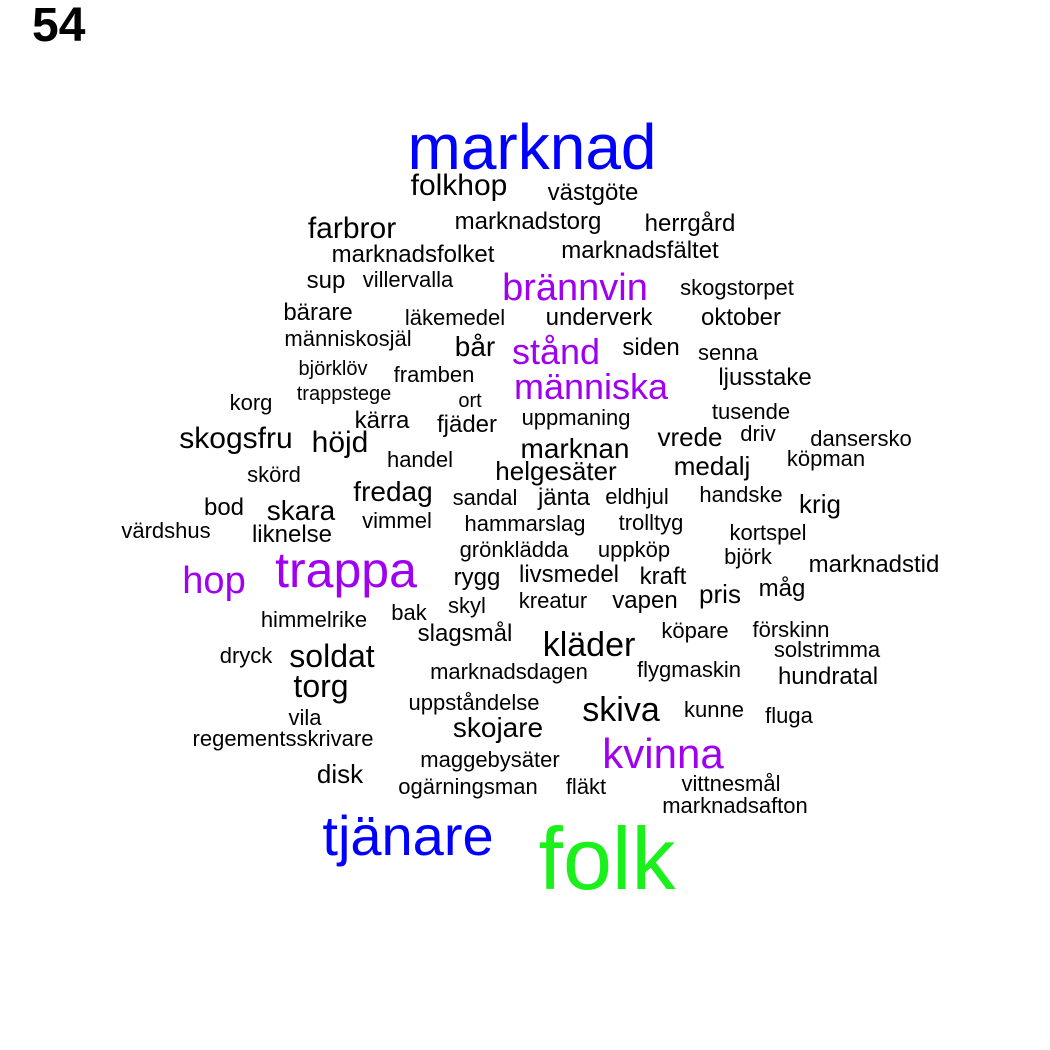 This screenshot has width=1050, height=1050. What do you see at coordinates (459, 185) in the screenshot?
I see `cloud-word-folkhop: folkhop` at bounding box center [459, 185].